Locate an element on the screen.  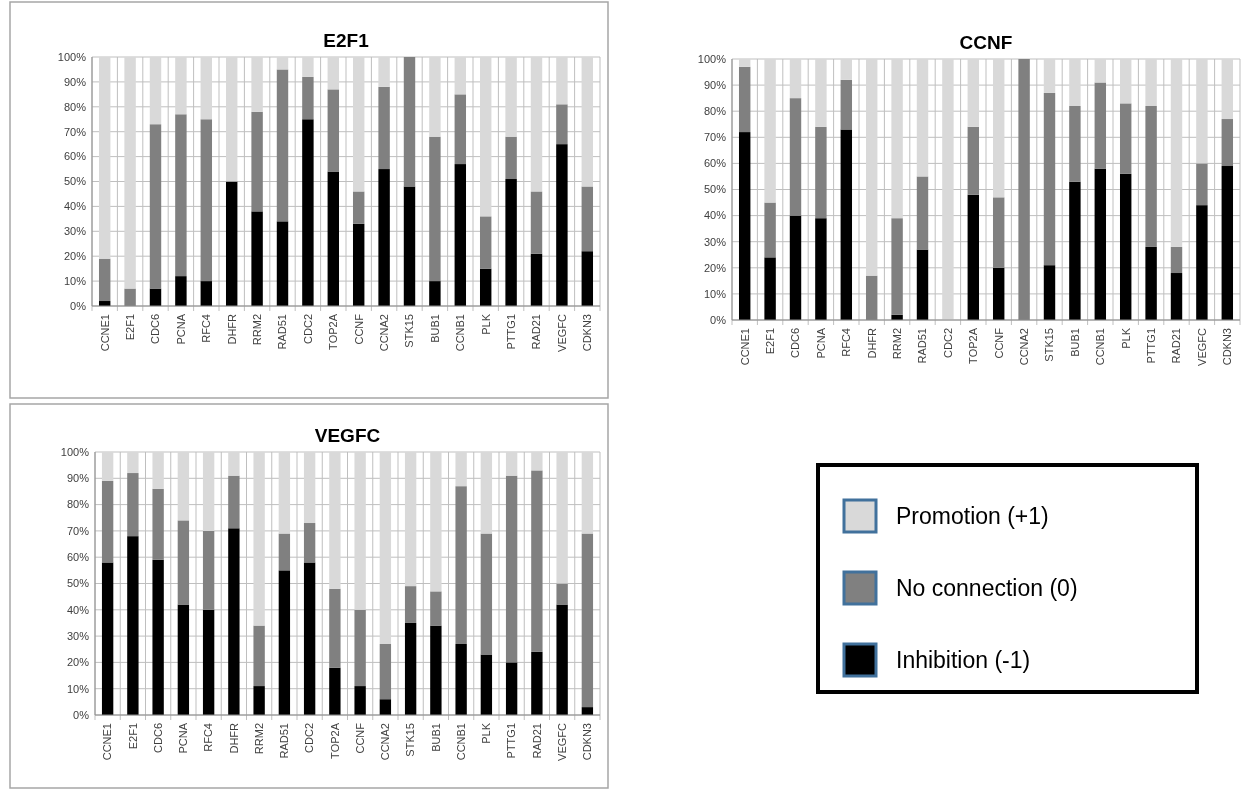
x-tick-label: CDKN3 is located at coordinates (587, 333).